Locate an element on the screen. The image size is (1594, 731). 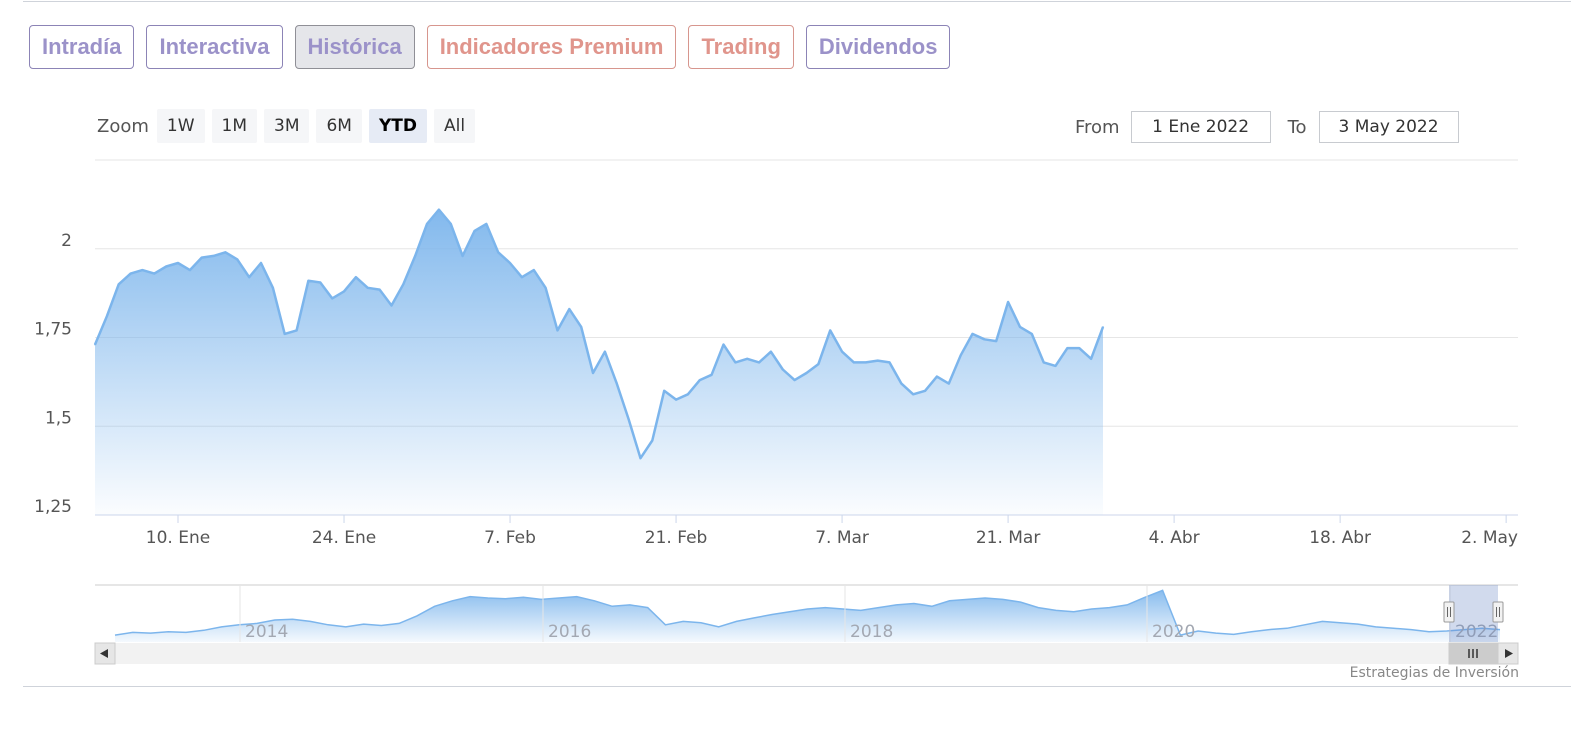
scrollbar-track is located at coordinates (806, 653).